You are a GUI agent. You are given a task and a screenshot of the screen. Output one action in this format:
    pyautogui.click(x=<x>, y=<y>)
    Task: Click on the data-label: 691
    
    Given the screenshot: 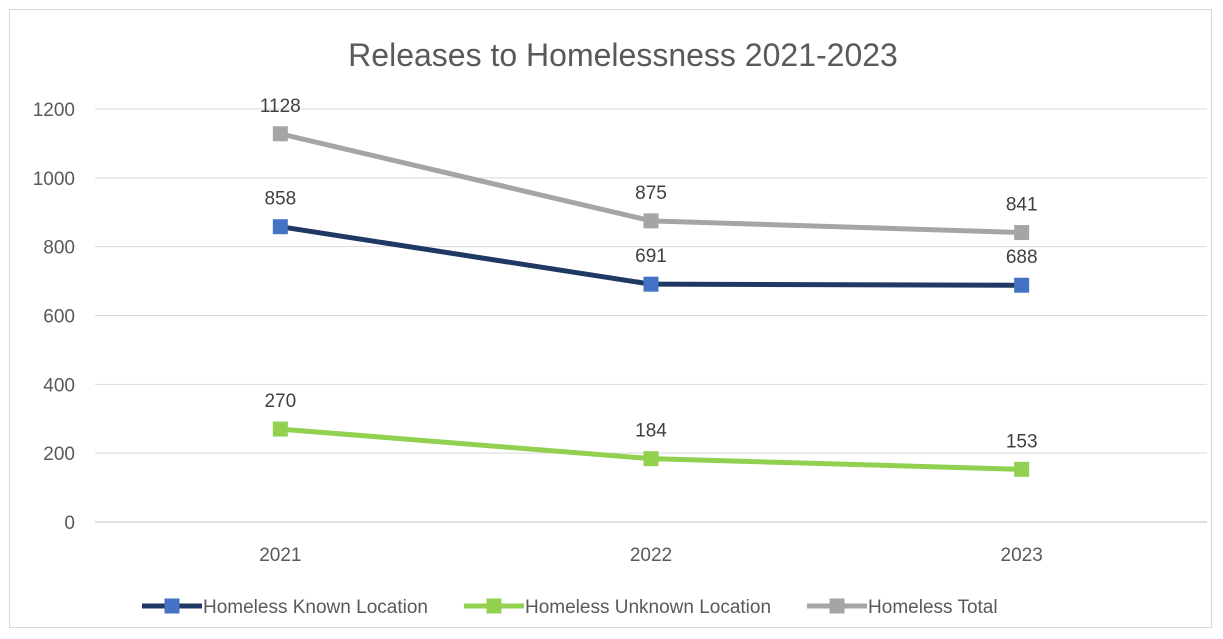 What is the action you would take?
    pyautogui.click(x=651, y=256)
    